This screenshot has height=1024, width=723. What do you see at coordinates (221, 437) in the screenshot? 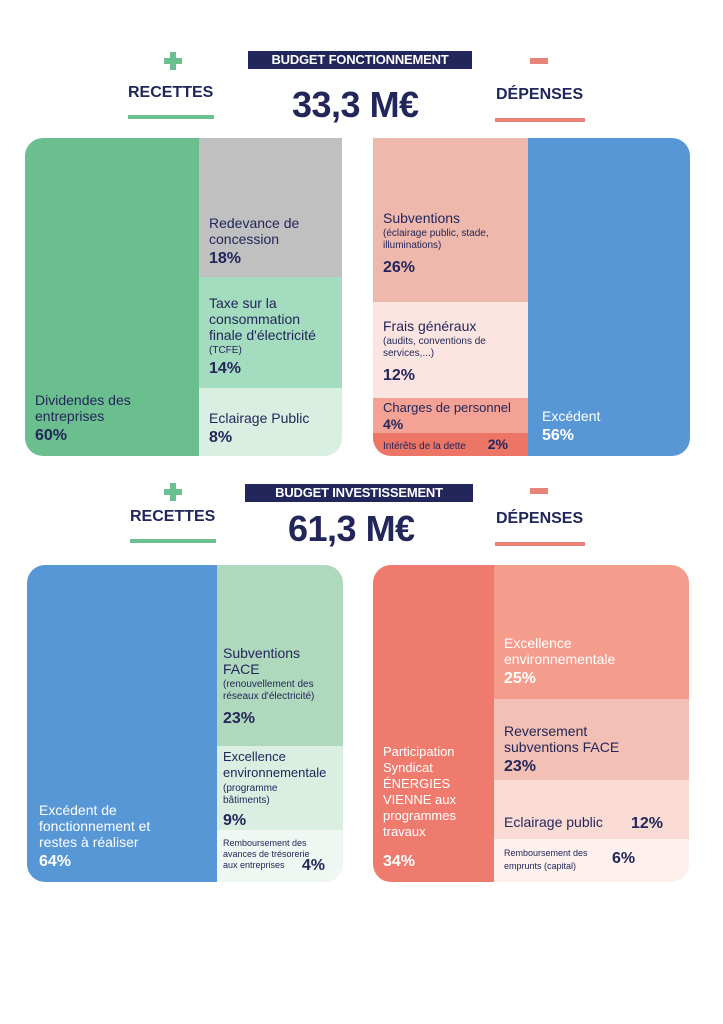
I see `cell-pct: 8%` at bounding box center [221, 437].